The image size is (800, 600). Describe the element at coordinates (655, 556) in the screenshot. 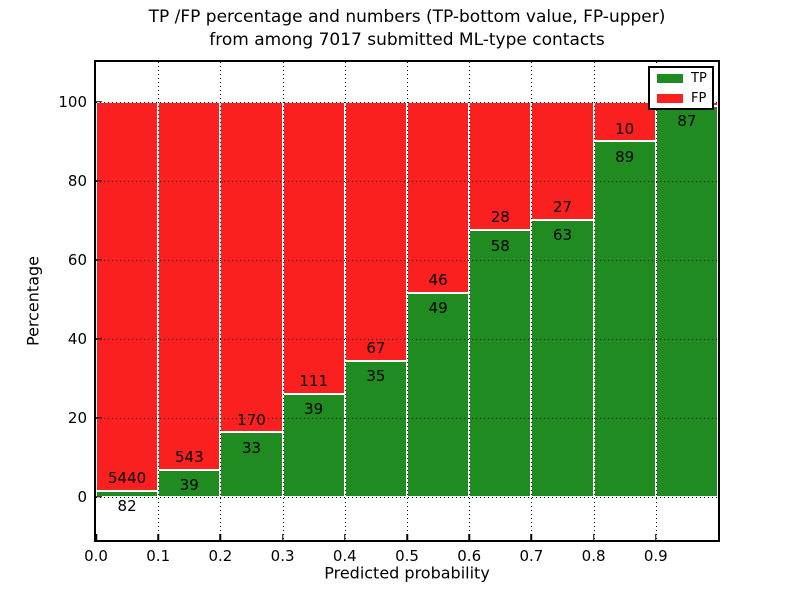

I see `x-tick-label: 0.9` at that location.